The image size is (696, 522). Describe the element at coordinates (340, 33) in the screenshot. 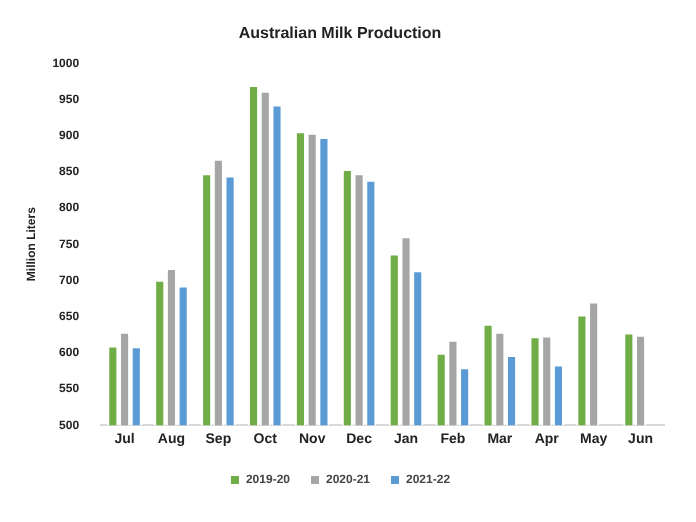

I see `chart-title: Australian Milk Production` at that location.